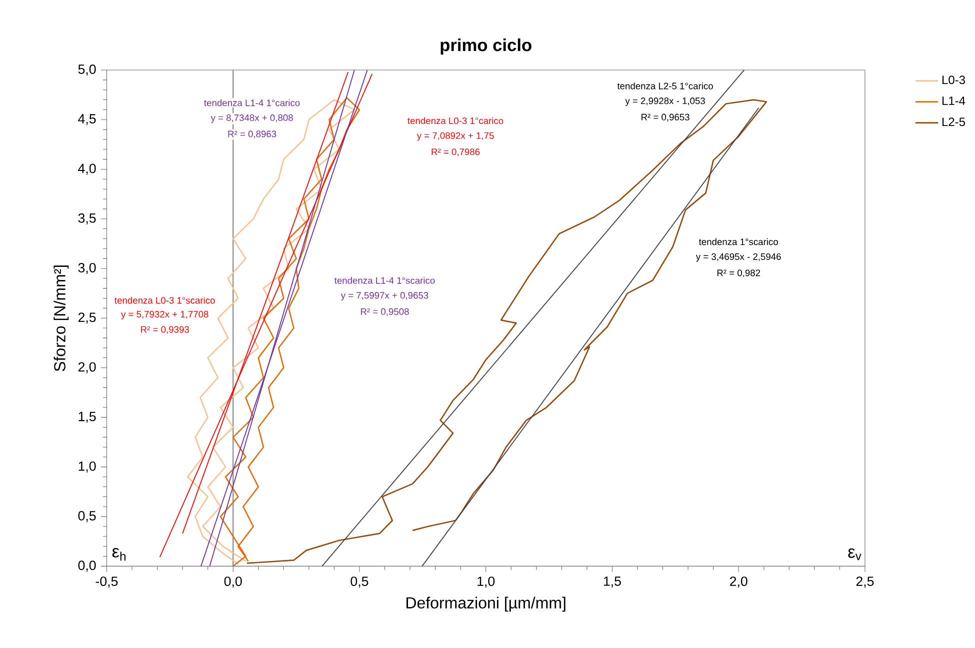 Image resolution: width=975 pixels, height=648 pixels. Describe the element at coordinates (953, 80) in the screenshot. I see `legend-label: L0-3` at that location.